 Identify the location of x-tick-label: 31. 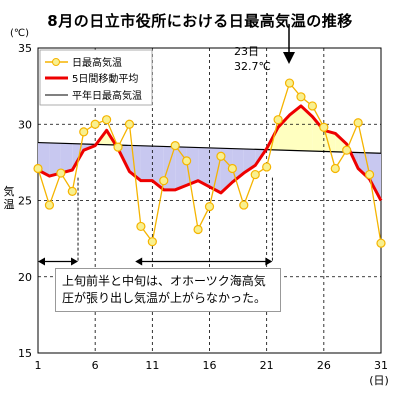
(381, 365).